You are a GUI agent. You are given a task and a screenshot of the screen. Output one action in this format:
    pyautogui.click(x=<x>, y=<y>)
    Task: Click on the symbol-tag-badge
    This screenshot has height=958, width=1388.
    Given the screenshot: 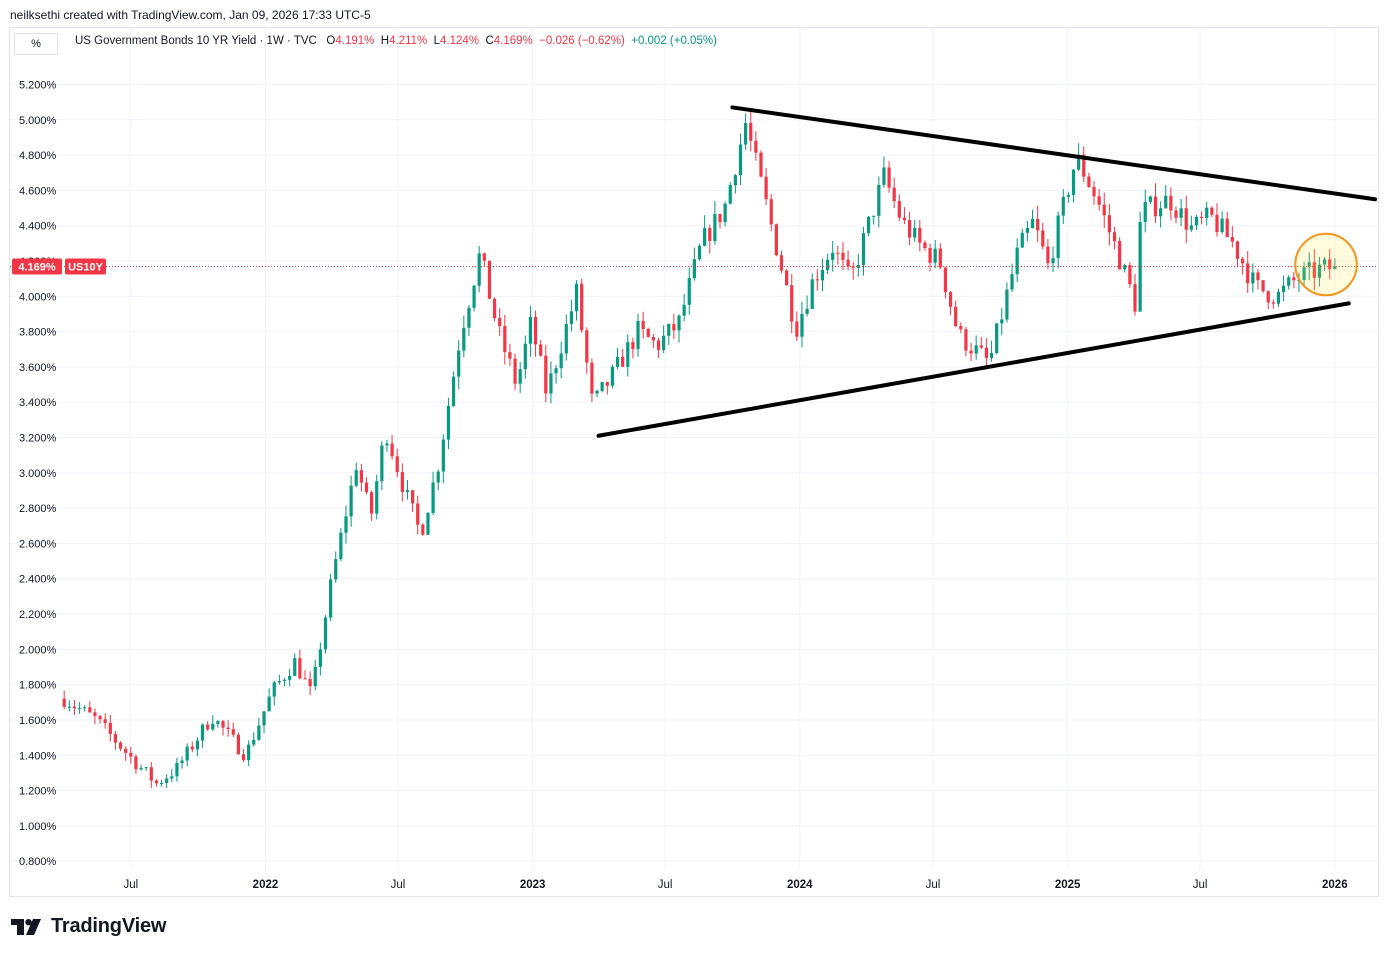 What is the action you would take?
    pyautogui.click(x=85, y=266)
    